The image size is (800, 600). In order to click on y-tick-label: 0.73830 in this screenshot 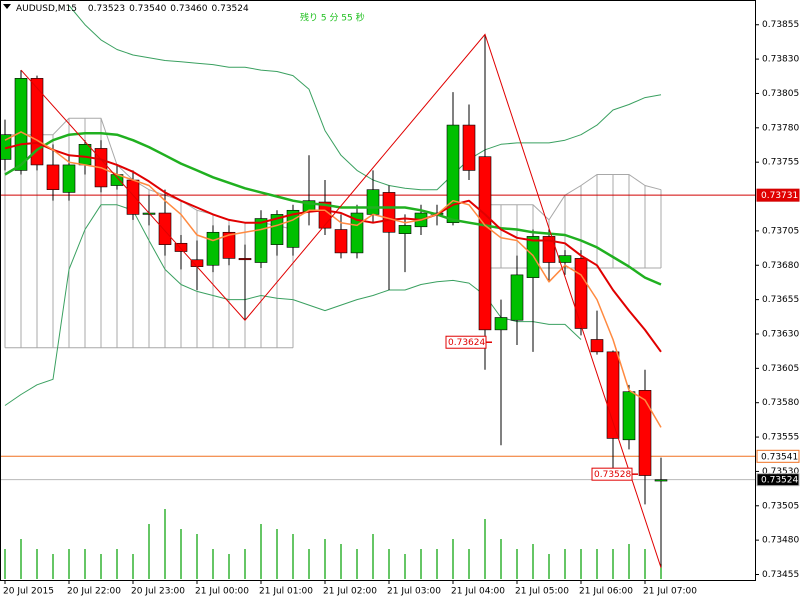, I will do `click(780, 60)`.